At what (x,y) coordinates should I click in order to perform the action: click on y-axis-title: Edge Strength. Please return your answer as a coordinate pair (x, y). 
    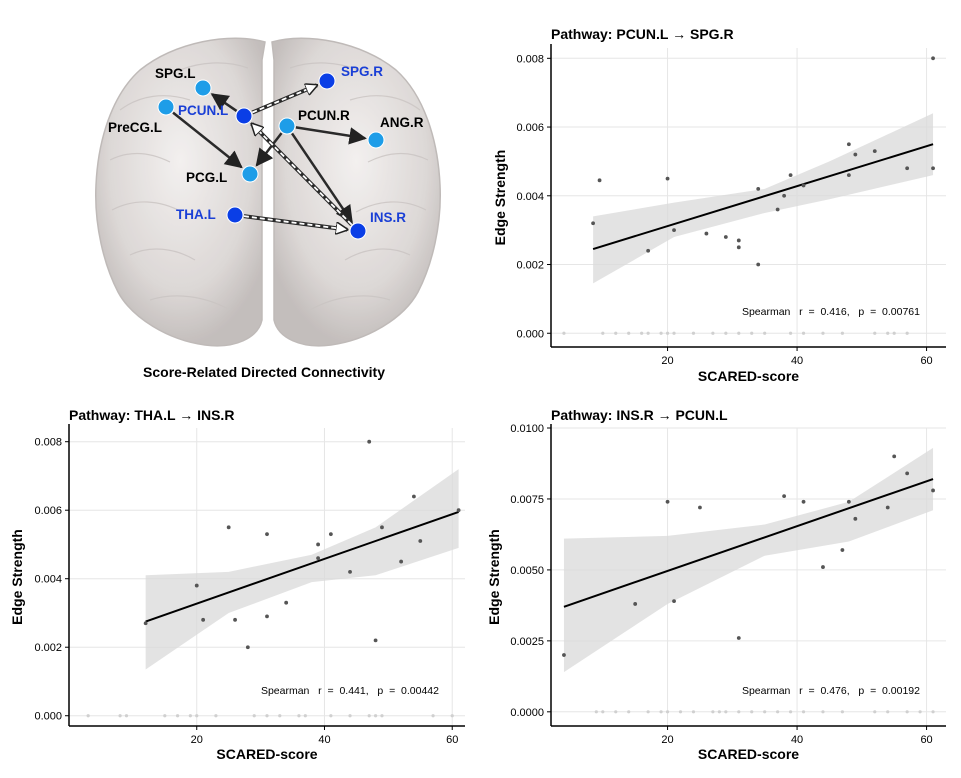
    Looking at the image, I should click on (494, 577).